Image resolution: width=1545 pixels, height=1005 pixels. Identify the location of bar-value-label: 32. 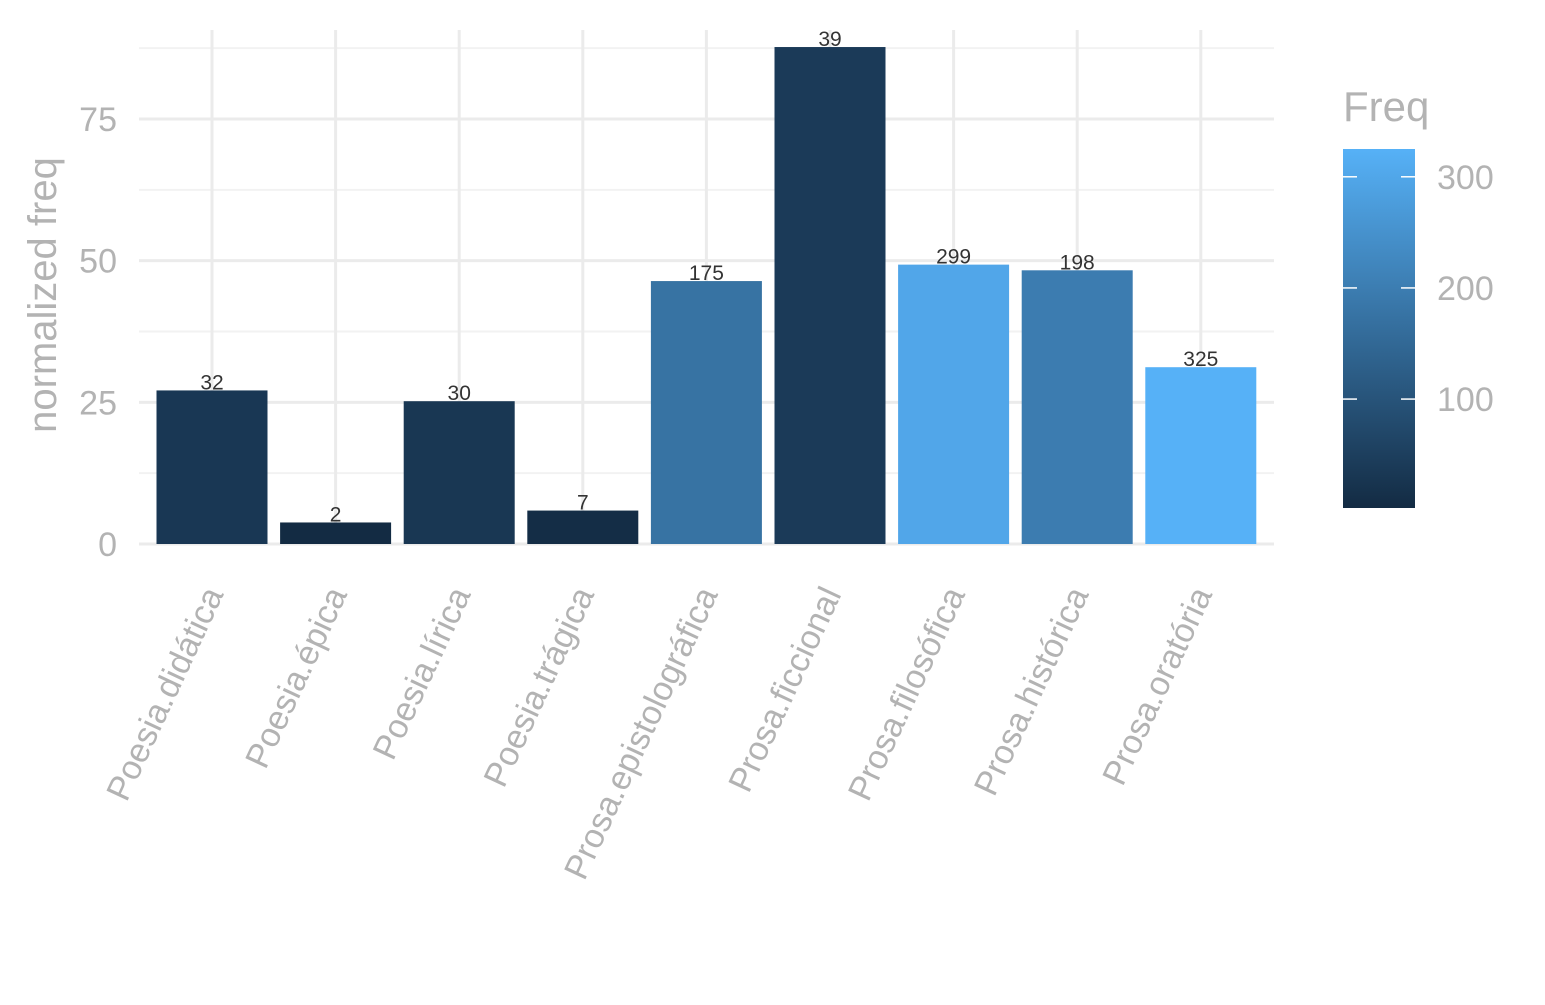
(211, 382).